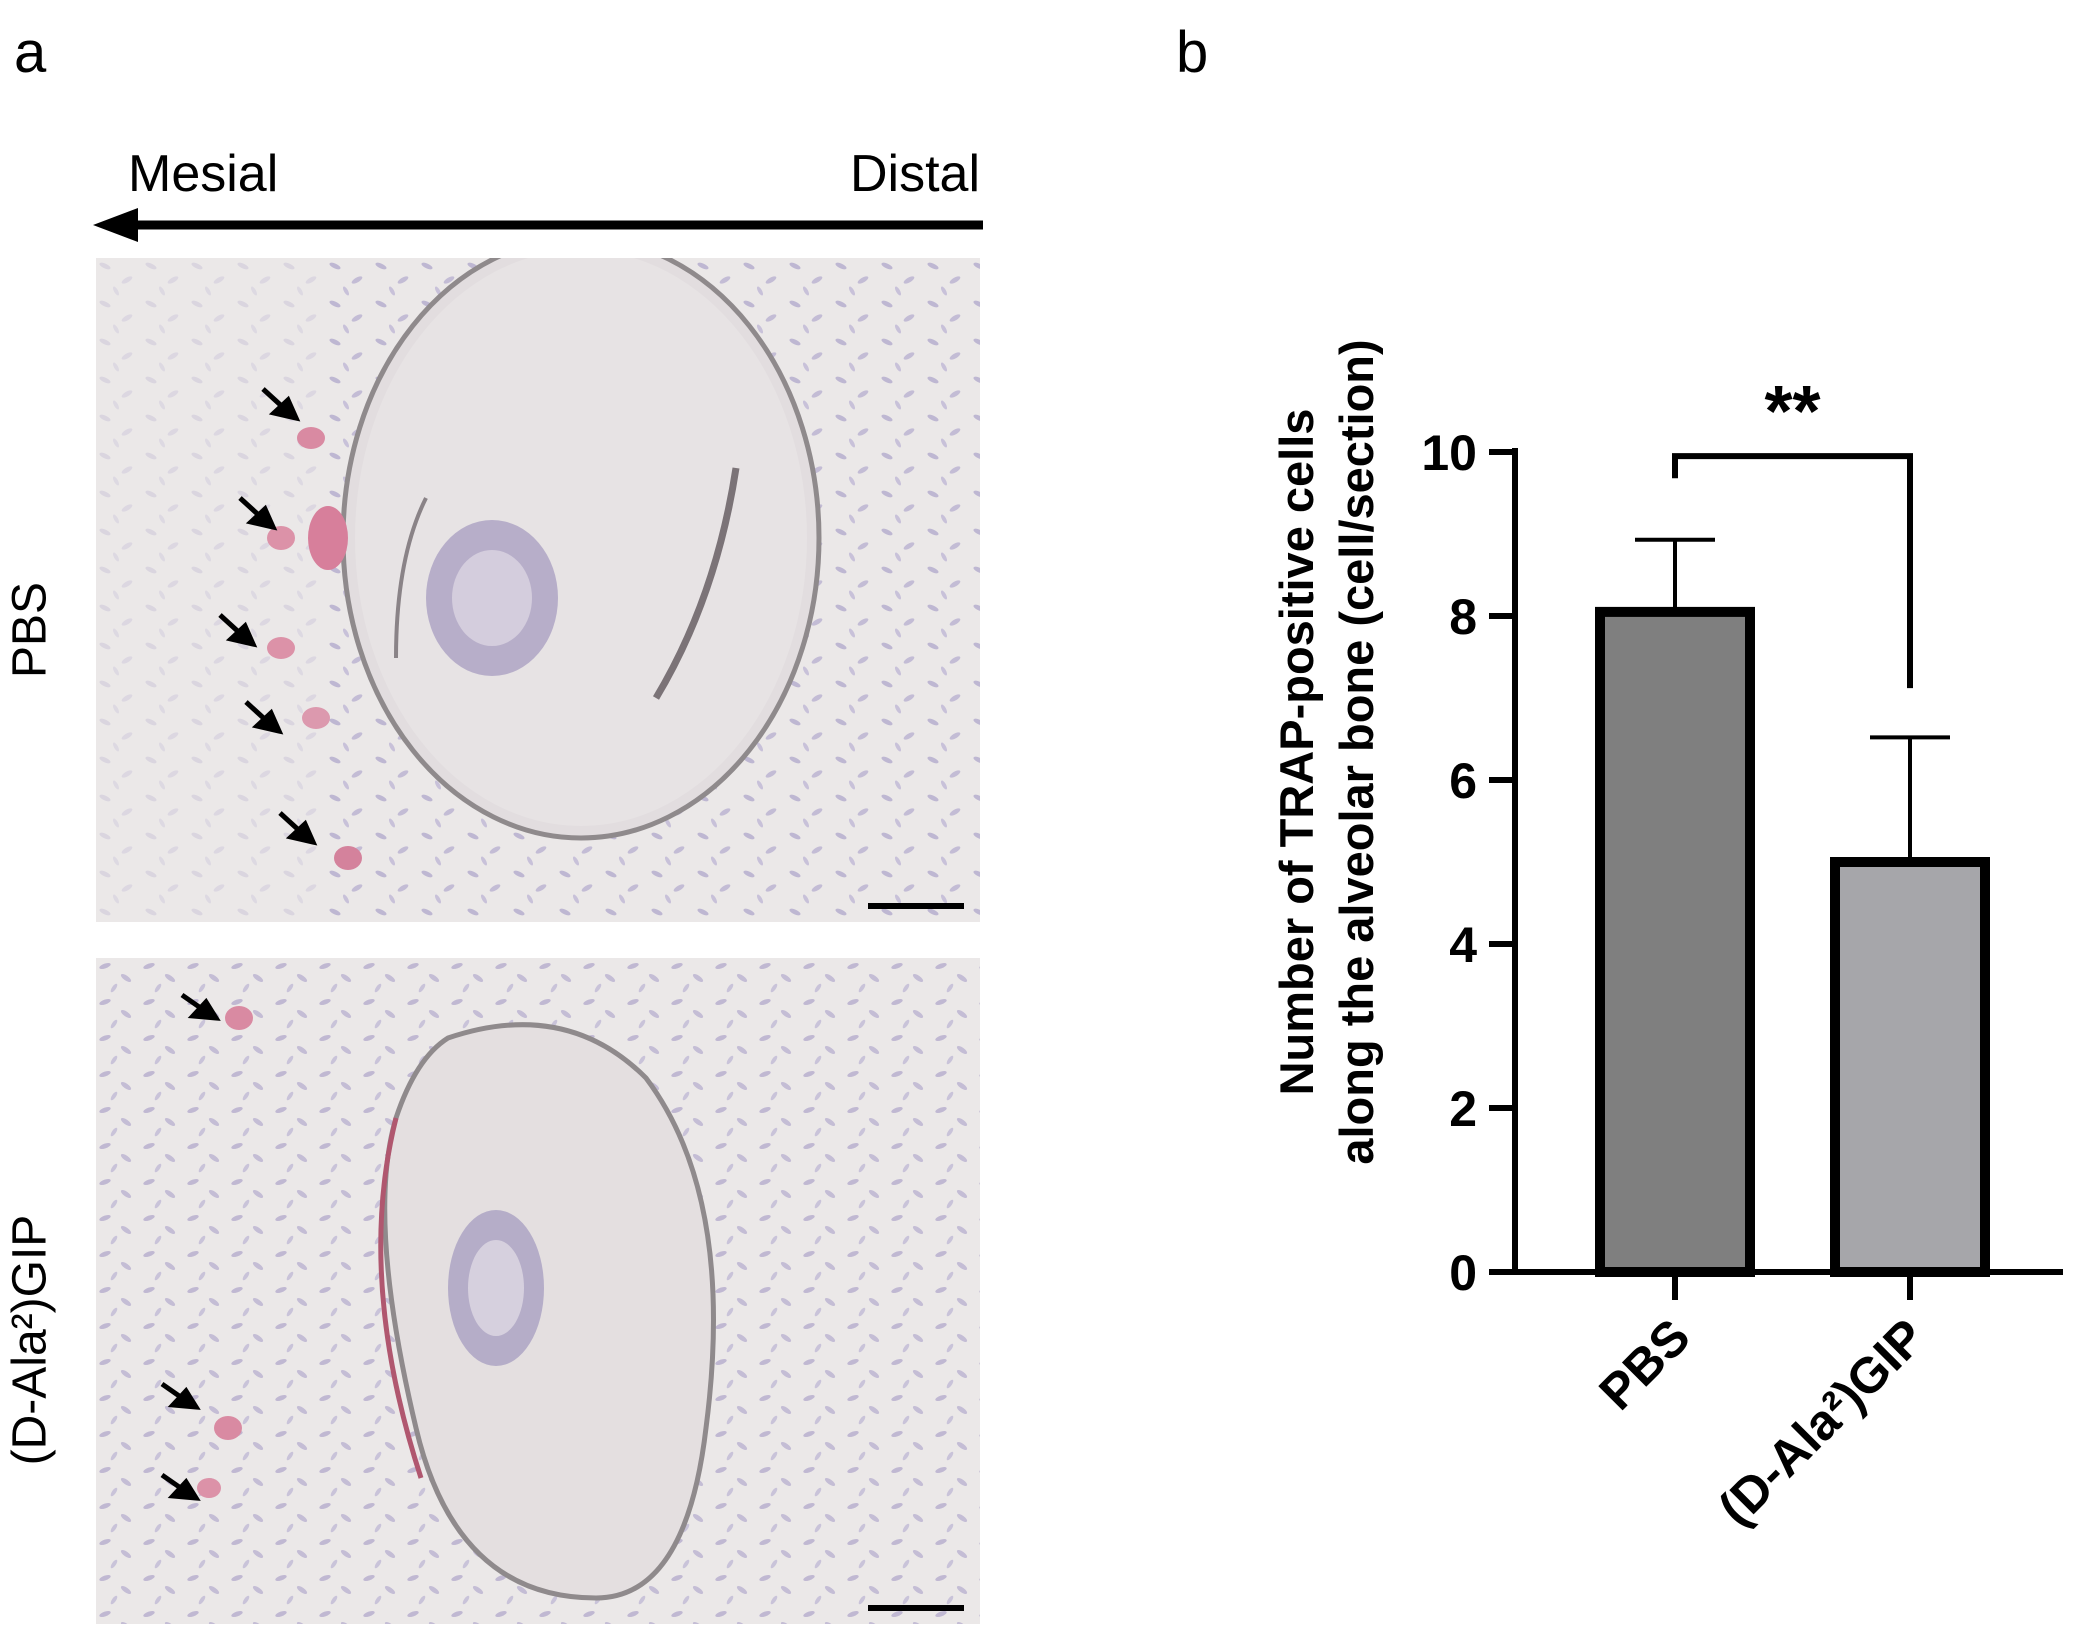 Image resolution: width=2076 pixels, height=1643 pixels. What do you see at coordinates (1468, 863) in the screenshot?
I see `y-ticks: 0 2 4 6 8 10` at bounding box center [1468, 863].